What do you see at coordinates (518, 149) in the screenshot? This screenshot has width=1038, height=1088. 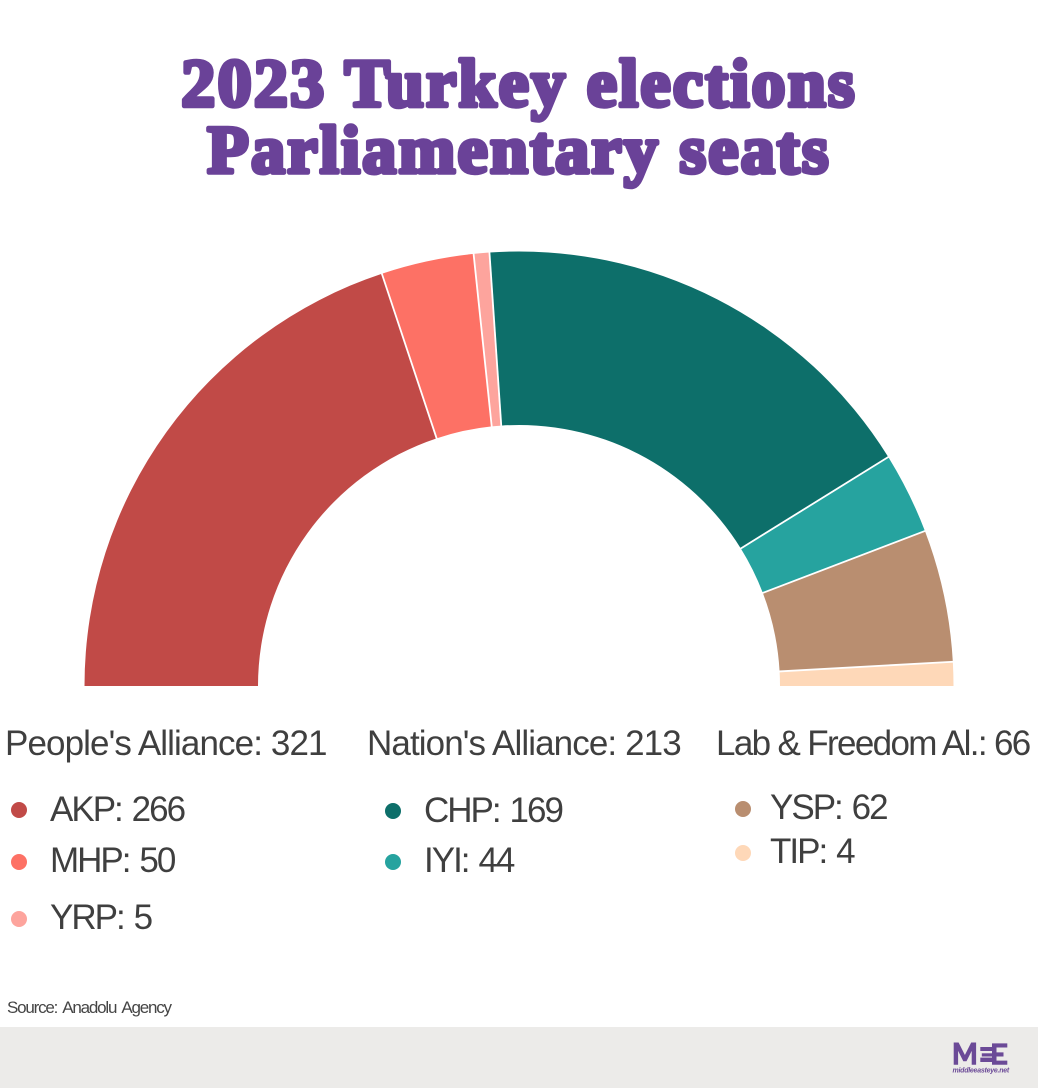 I see `svg-text: Parliamentary seats` at bounding box center [518, 149].